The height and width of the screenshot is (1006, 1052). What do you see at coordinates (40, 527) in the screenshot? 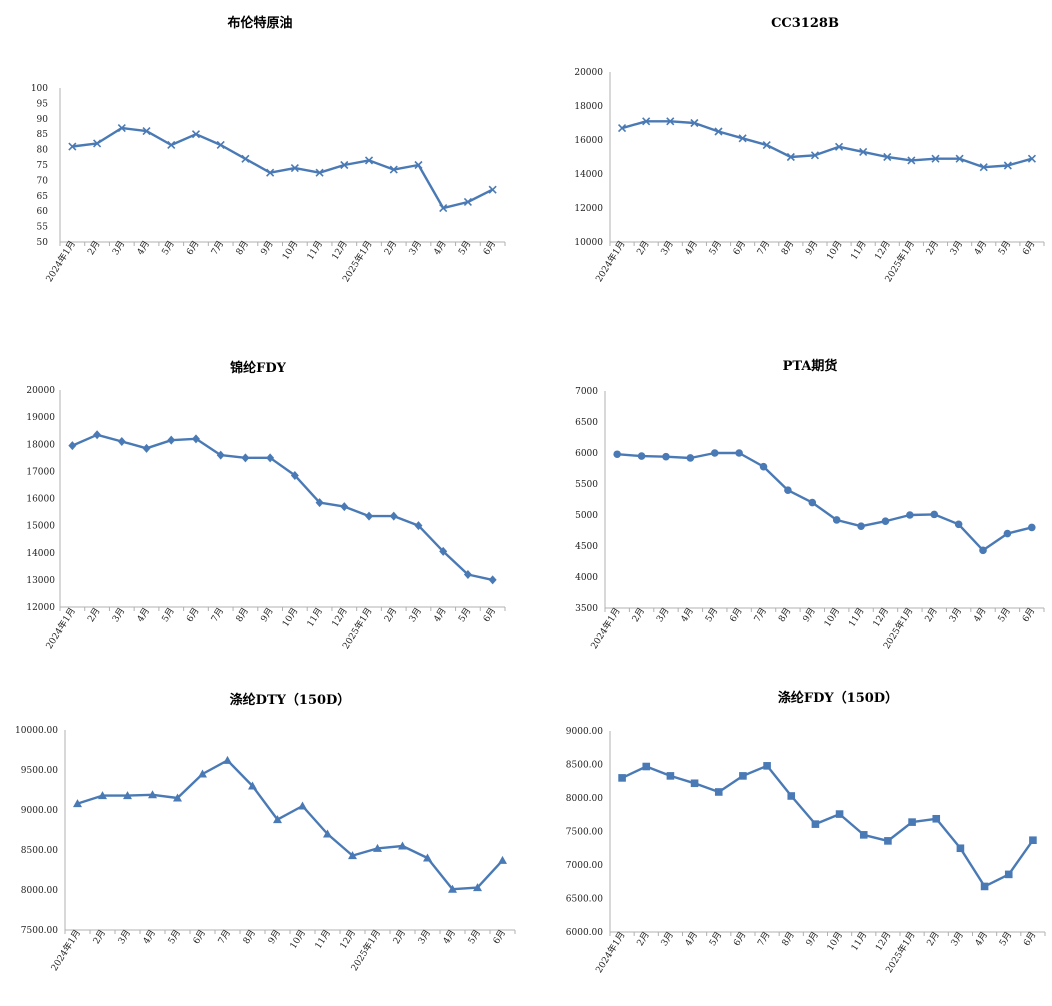
I see `y-tick-label: 15000` at bounding box center [40, 527].